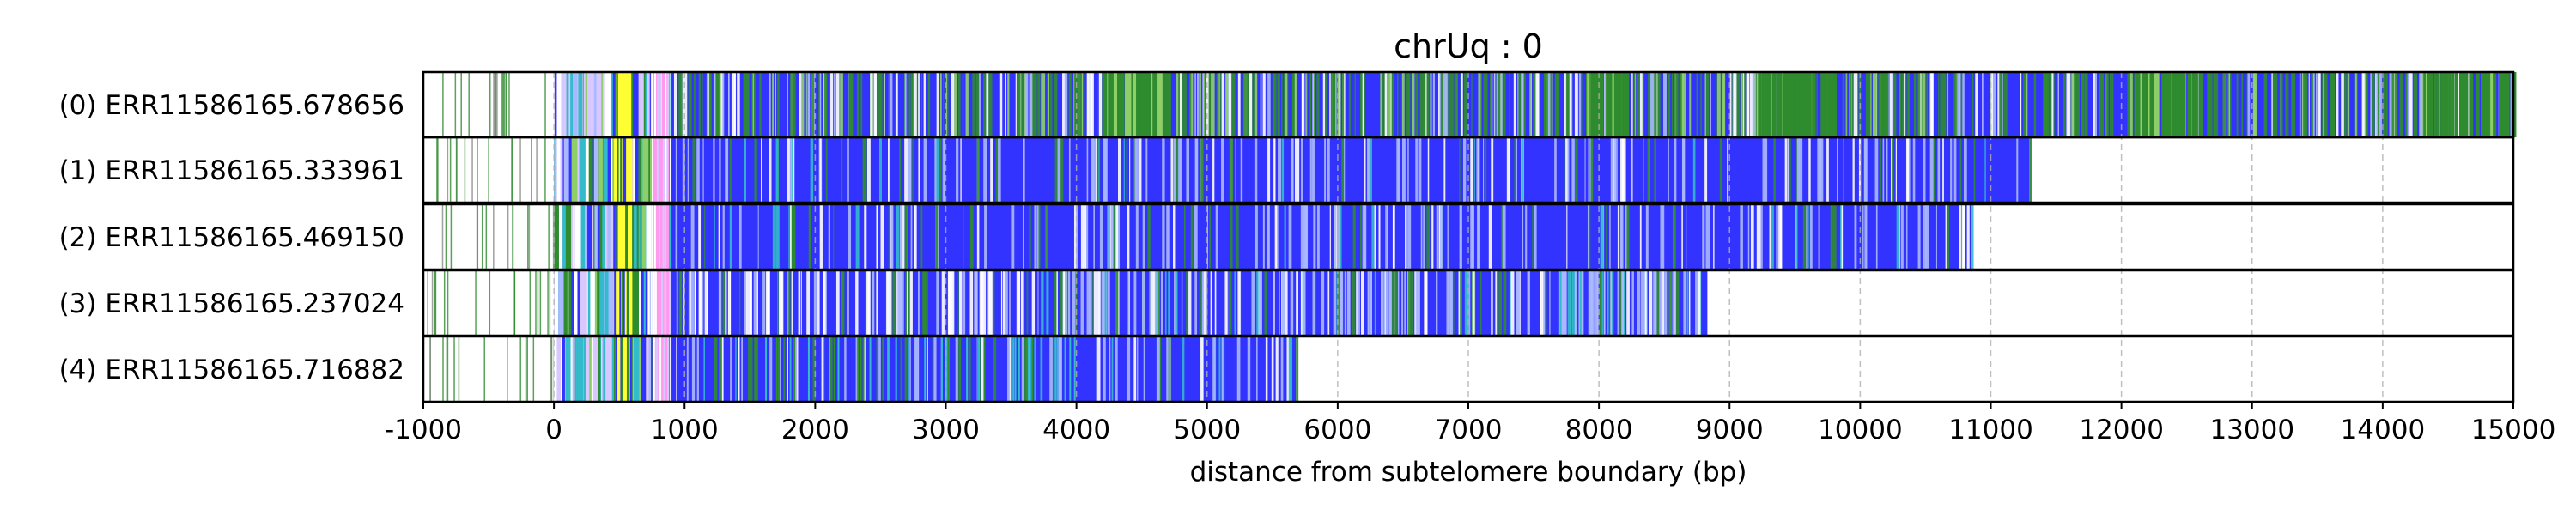 Image resolution: width=2576 pixels, height=515 pixels. Describe the element at coordinates (1990, 430) in the screenshot. I see `x-tick-label: 11000` at that location.